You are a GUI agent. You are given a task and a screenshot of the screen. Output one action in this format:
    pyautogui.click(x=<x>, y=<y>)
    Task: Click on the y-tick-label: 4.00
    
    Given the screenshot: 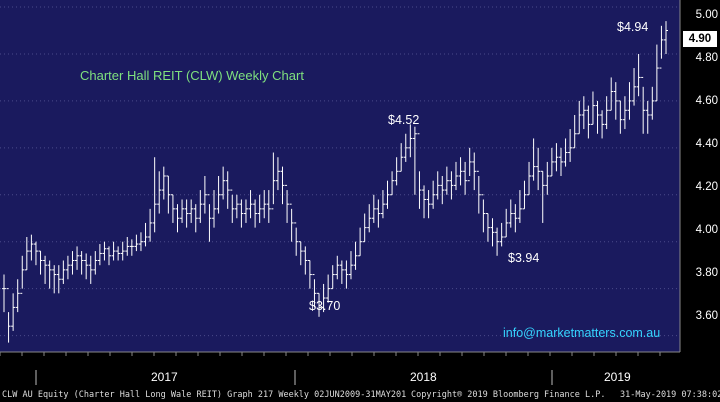 What is the action you would take?
    pyautogui.click(x=706, y=230)
    